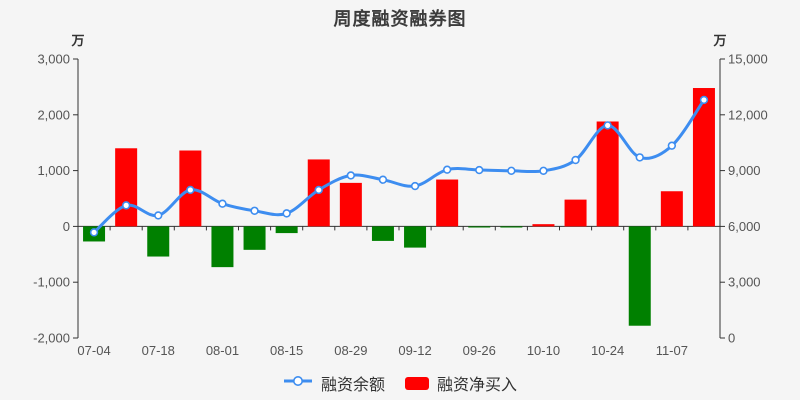  What do you see at coordinates (78, 40) in the screenshot?
I see `left-axis-unit-label: 万` at bounding box center [78, 40].